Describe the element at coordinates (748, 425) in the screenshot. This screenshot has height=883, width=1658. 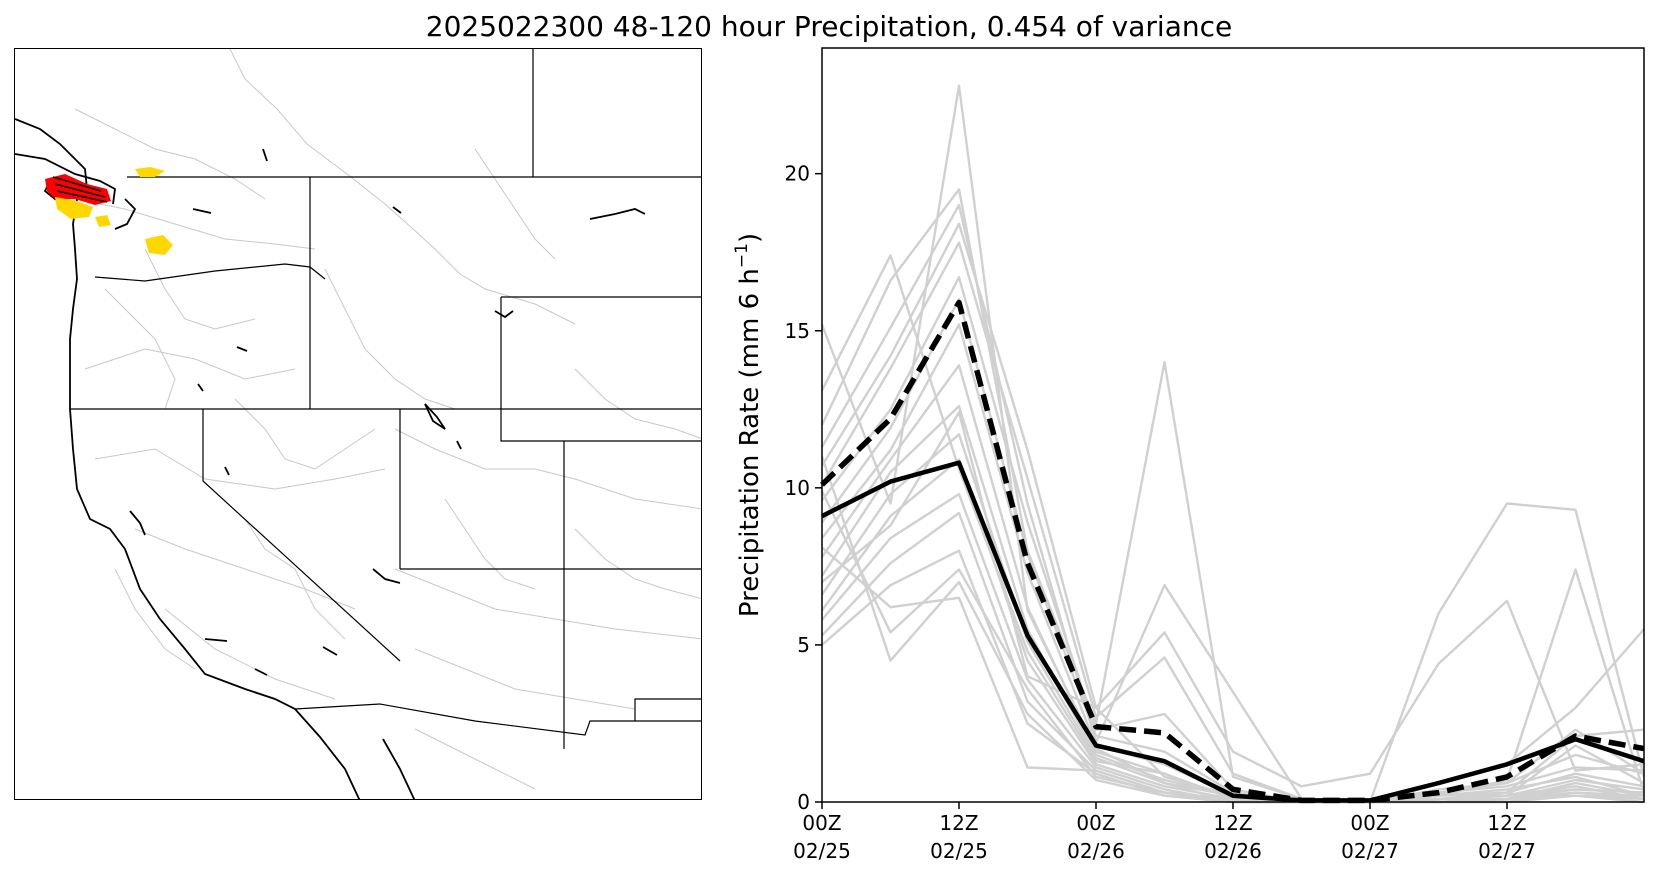
I see `y-axis-label: Precipitation Rate (mm 6 h−1)` at that location.